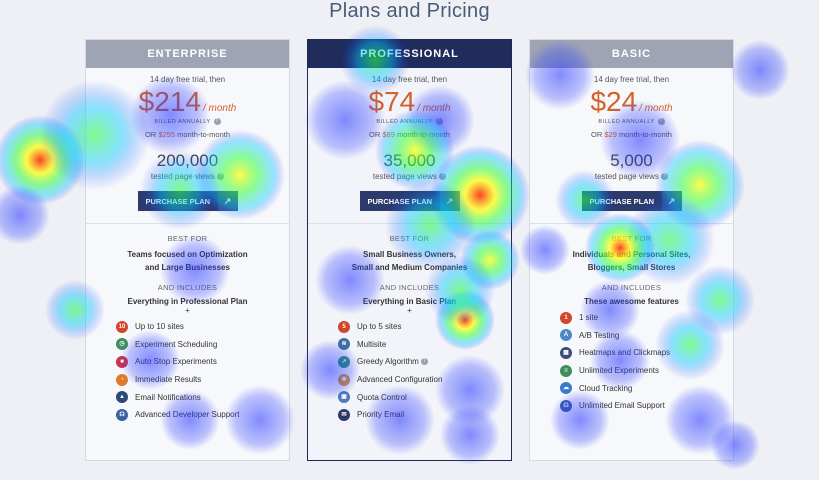  Describe the element at coordinates (122, 379) in the screenshot. I see `timer-icon: ◔` at that location.